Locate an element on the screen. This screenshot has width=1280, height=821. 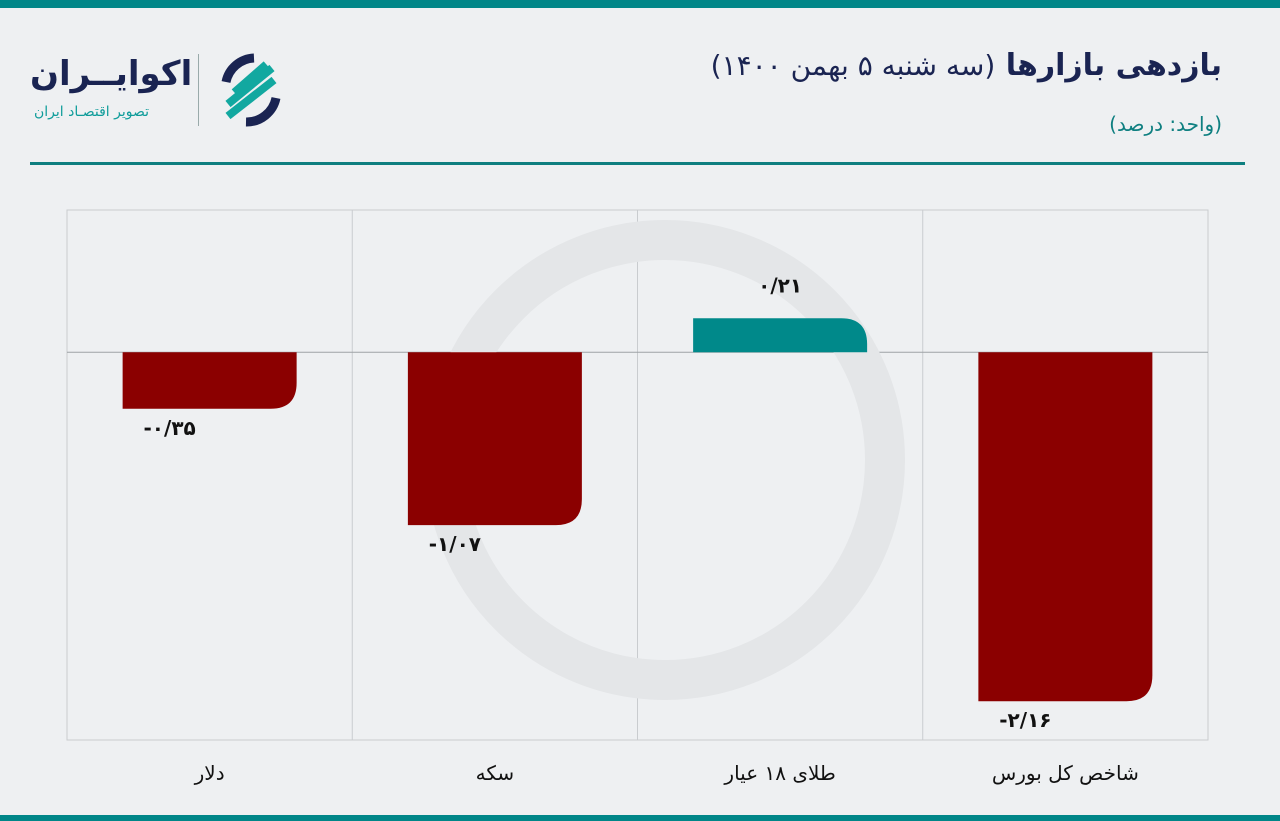
logo-mark-icon is located at coordinates (251, 90).